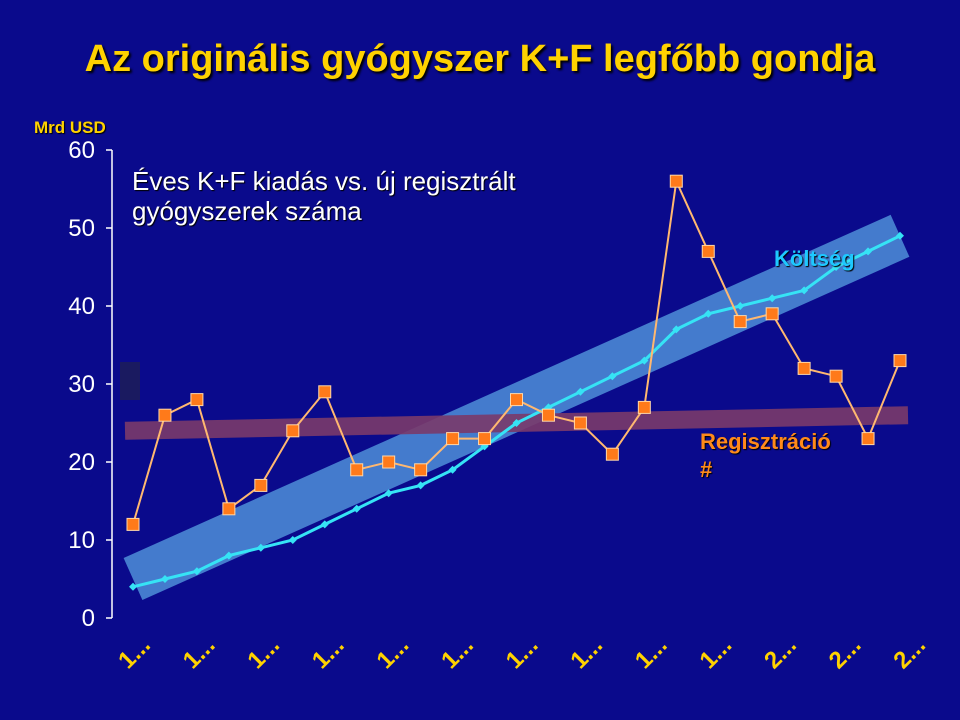 Image resolution: width=960 pixels, height=720 pixels. What do you see at coordinates (765, 441) in the screenshot?
I see `registration-label-line-1: Regisztráció` at bounding box center [765, 441].